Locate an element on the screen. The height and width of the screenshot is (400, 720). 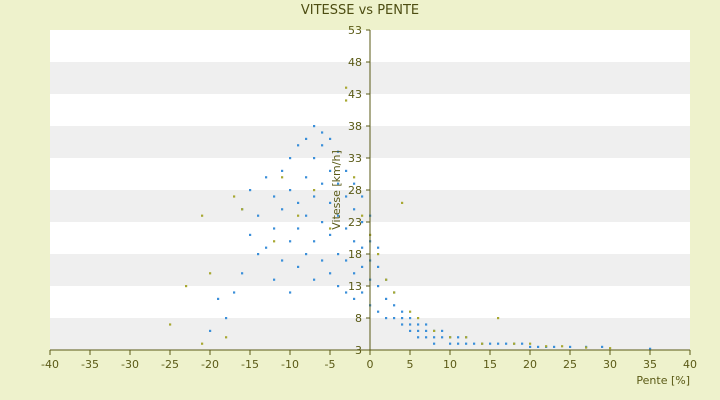
y-tick-label: 3 is located at coordinates (358, 350).